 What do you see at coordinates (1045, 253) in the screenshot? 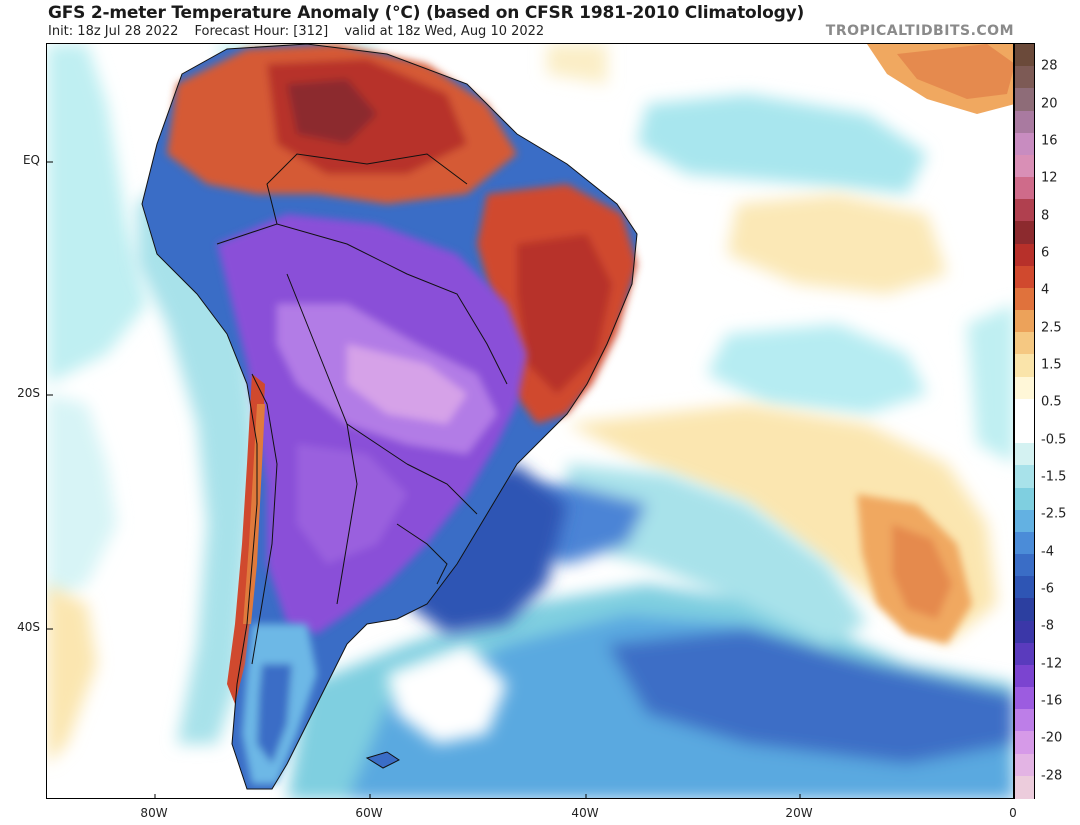
I see `colorbar-label: 6` at bounding box center [1045, 253].